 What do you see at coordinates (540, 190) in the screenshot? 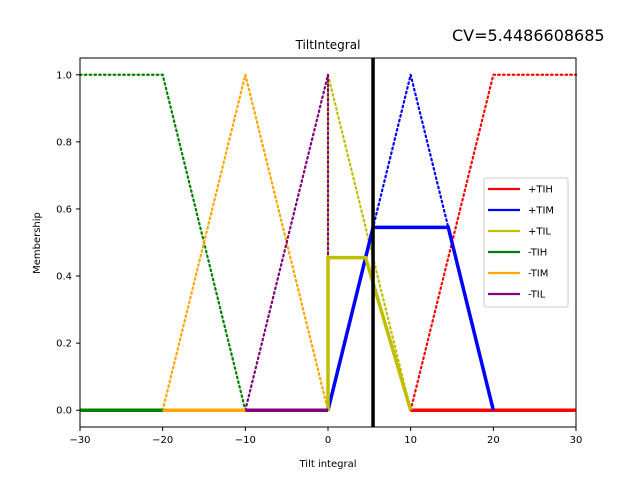
I see `legend-label-pos-tih: +TIH` at bounding box center [540, 190].